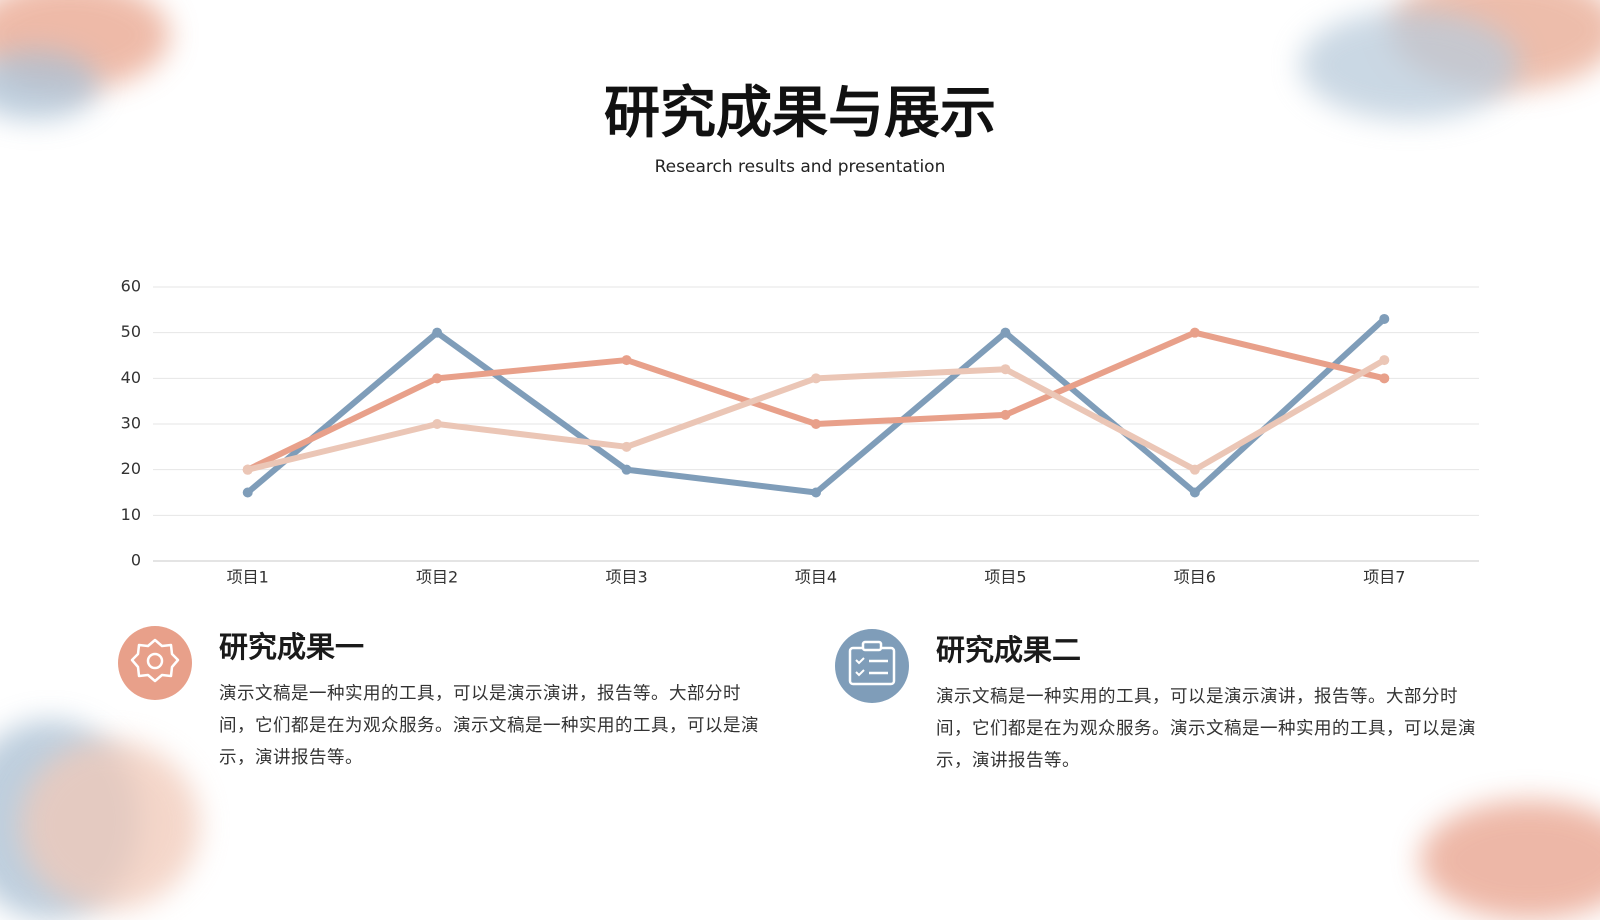 Image resolution: width=1600 pixels, height=920 pixels. Describe the element at coordinates (816, 577) in the screenshot. I see `x-tick-label: 项目4` at that location.